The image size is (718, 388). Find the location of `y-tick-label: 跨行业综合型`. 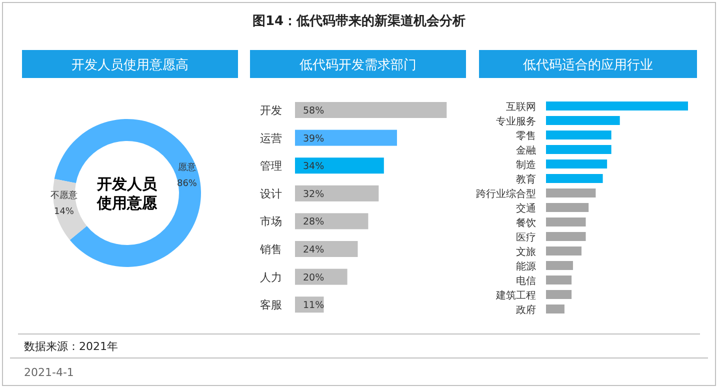

y-tick-label: 跨行业综合型 is located at coordinates (506, 194).